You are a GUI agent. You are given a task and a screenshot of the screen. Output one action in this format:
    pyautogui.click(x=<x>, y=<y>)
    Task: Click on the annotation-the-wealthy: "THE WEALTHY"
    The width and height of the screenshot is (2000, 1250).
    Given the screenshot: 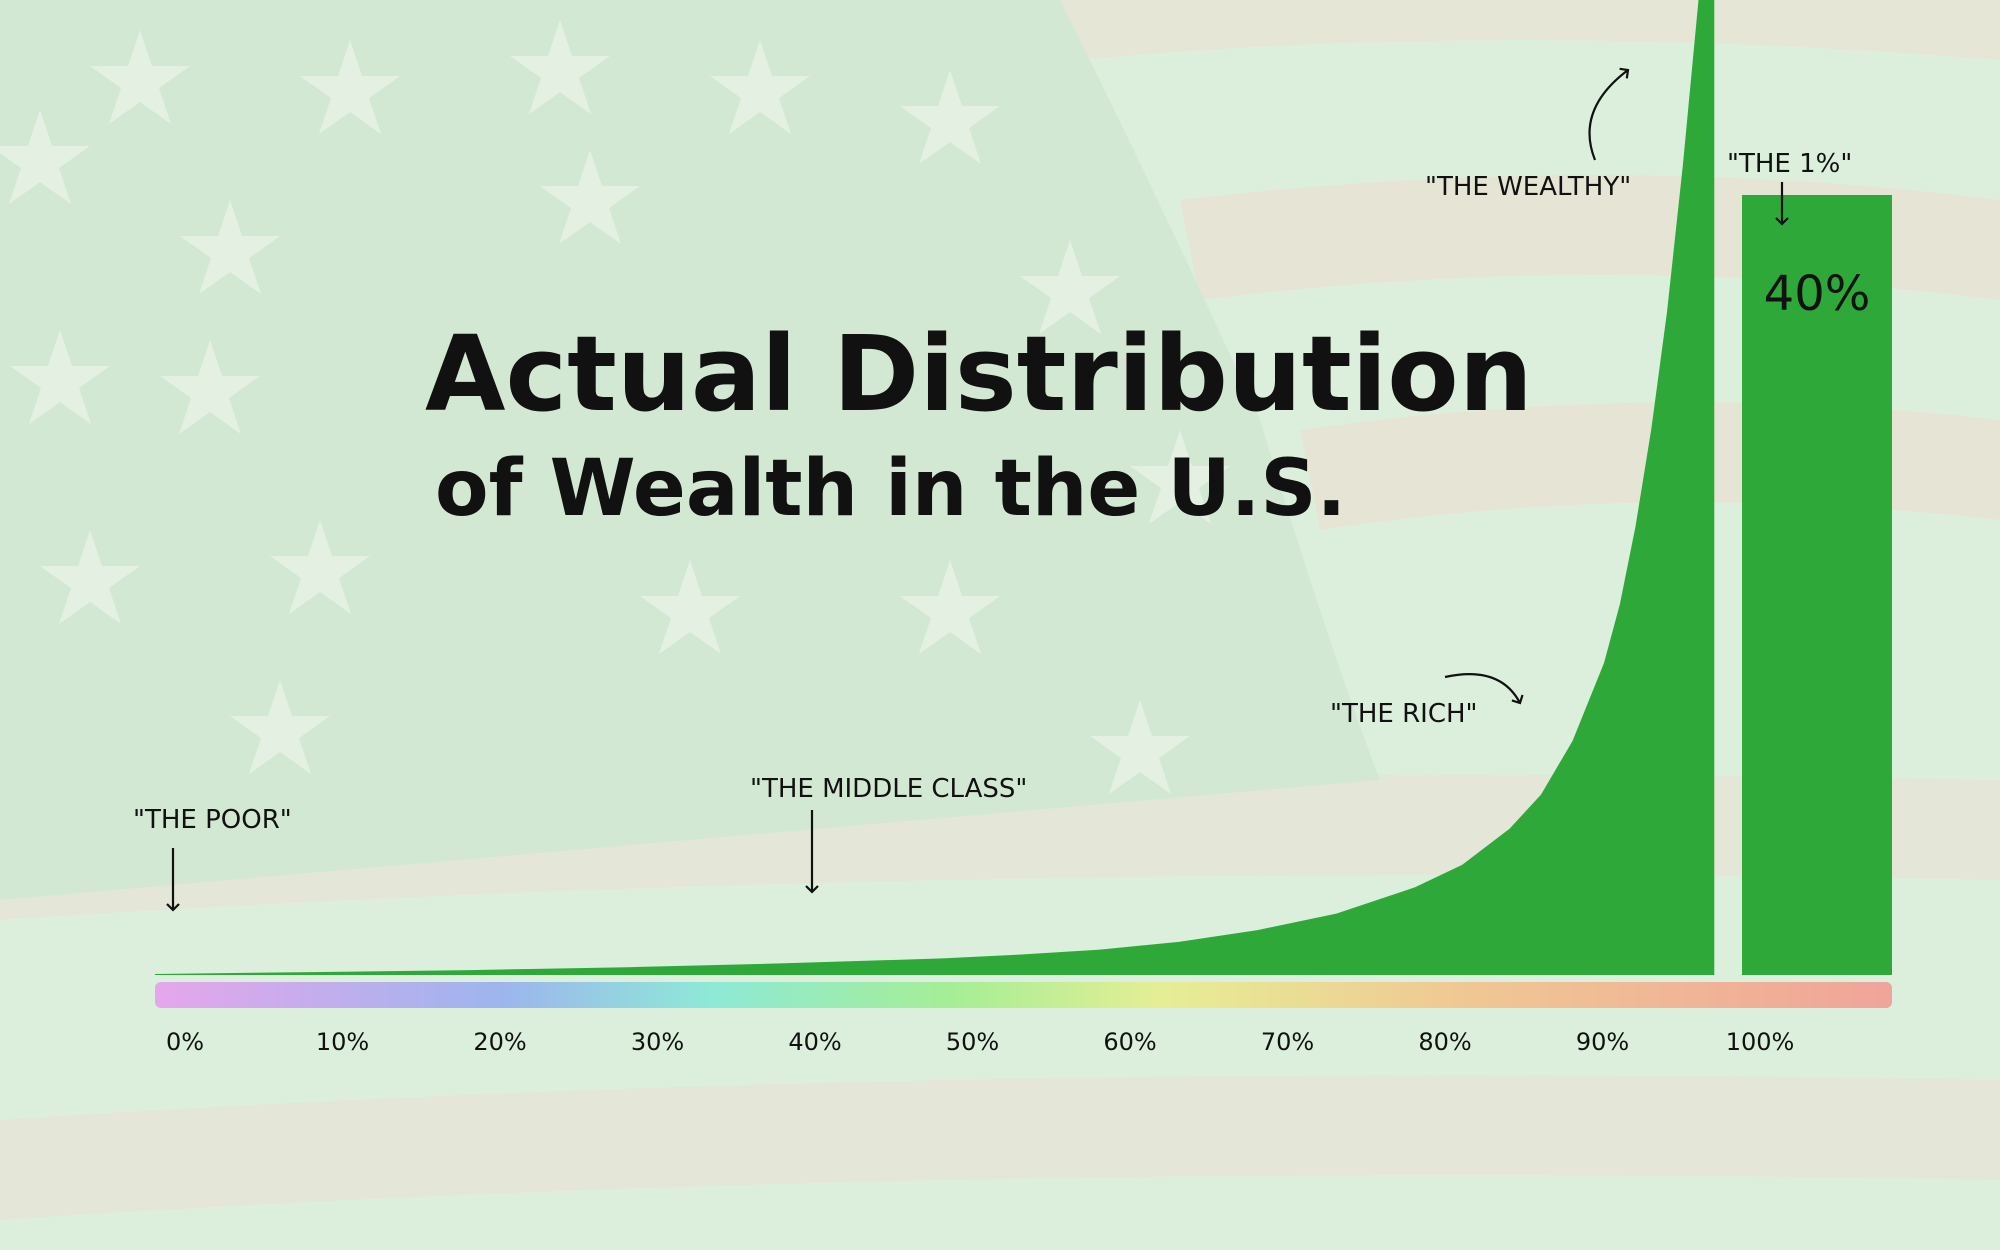 What is the action you would take?
    pyautogui.click(x=1528, y=187)
    